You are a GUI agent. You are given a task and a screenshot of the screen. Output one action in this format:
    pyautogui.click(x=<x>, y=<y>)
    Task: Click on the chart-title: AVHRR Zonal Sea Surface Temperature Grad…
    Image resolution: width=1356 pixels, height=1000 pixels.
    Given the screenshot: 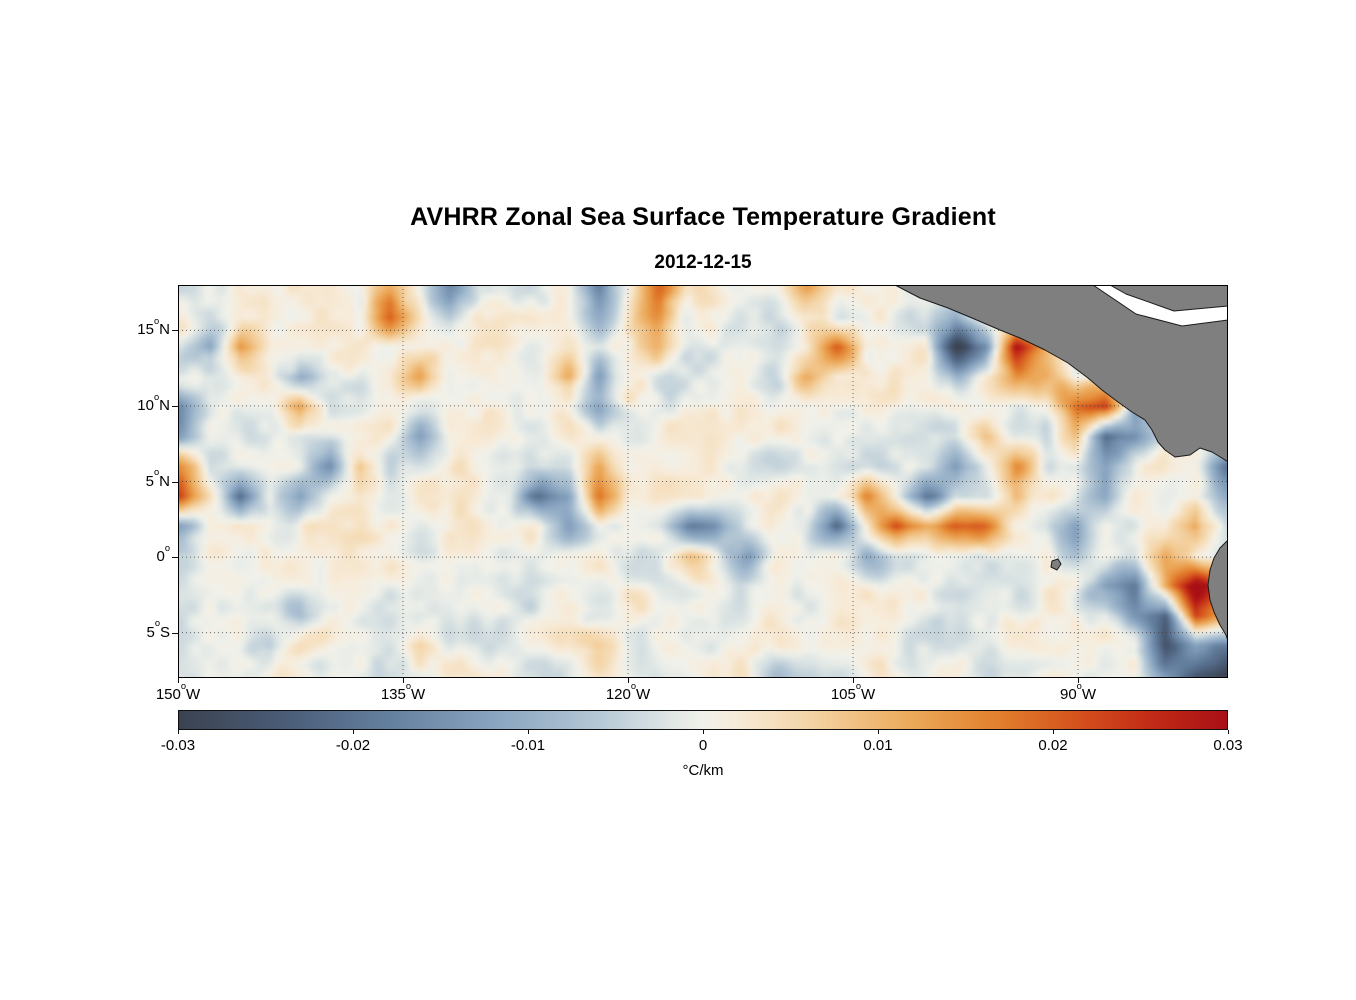 What is the action you would take?
    pyautogui.click(x=703, y=217)
    